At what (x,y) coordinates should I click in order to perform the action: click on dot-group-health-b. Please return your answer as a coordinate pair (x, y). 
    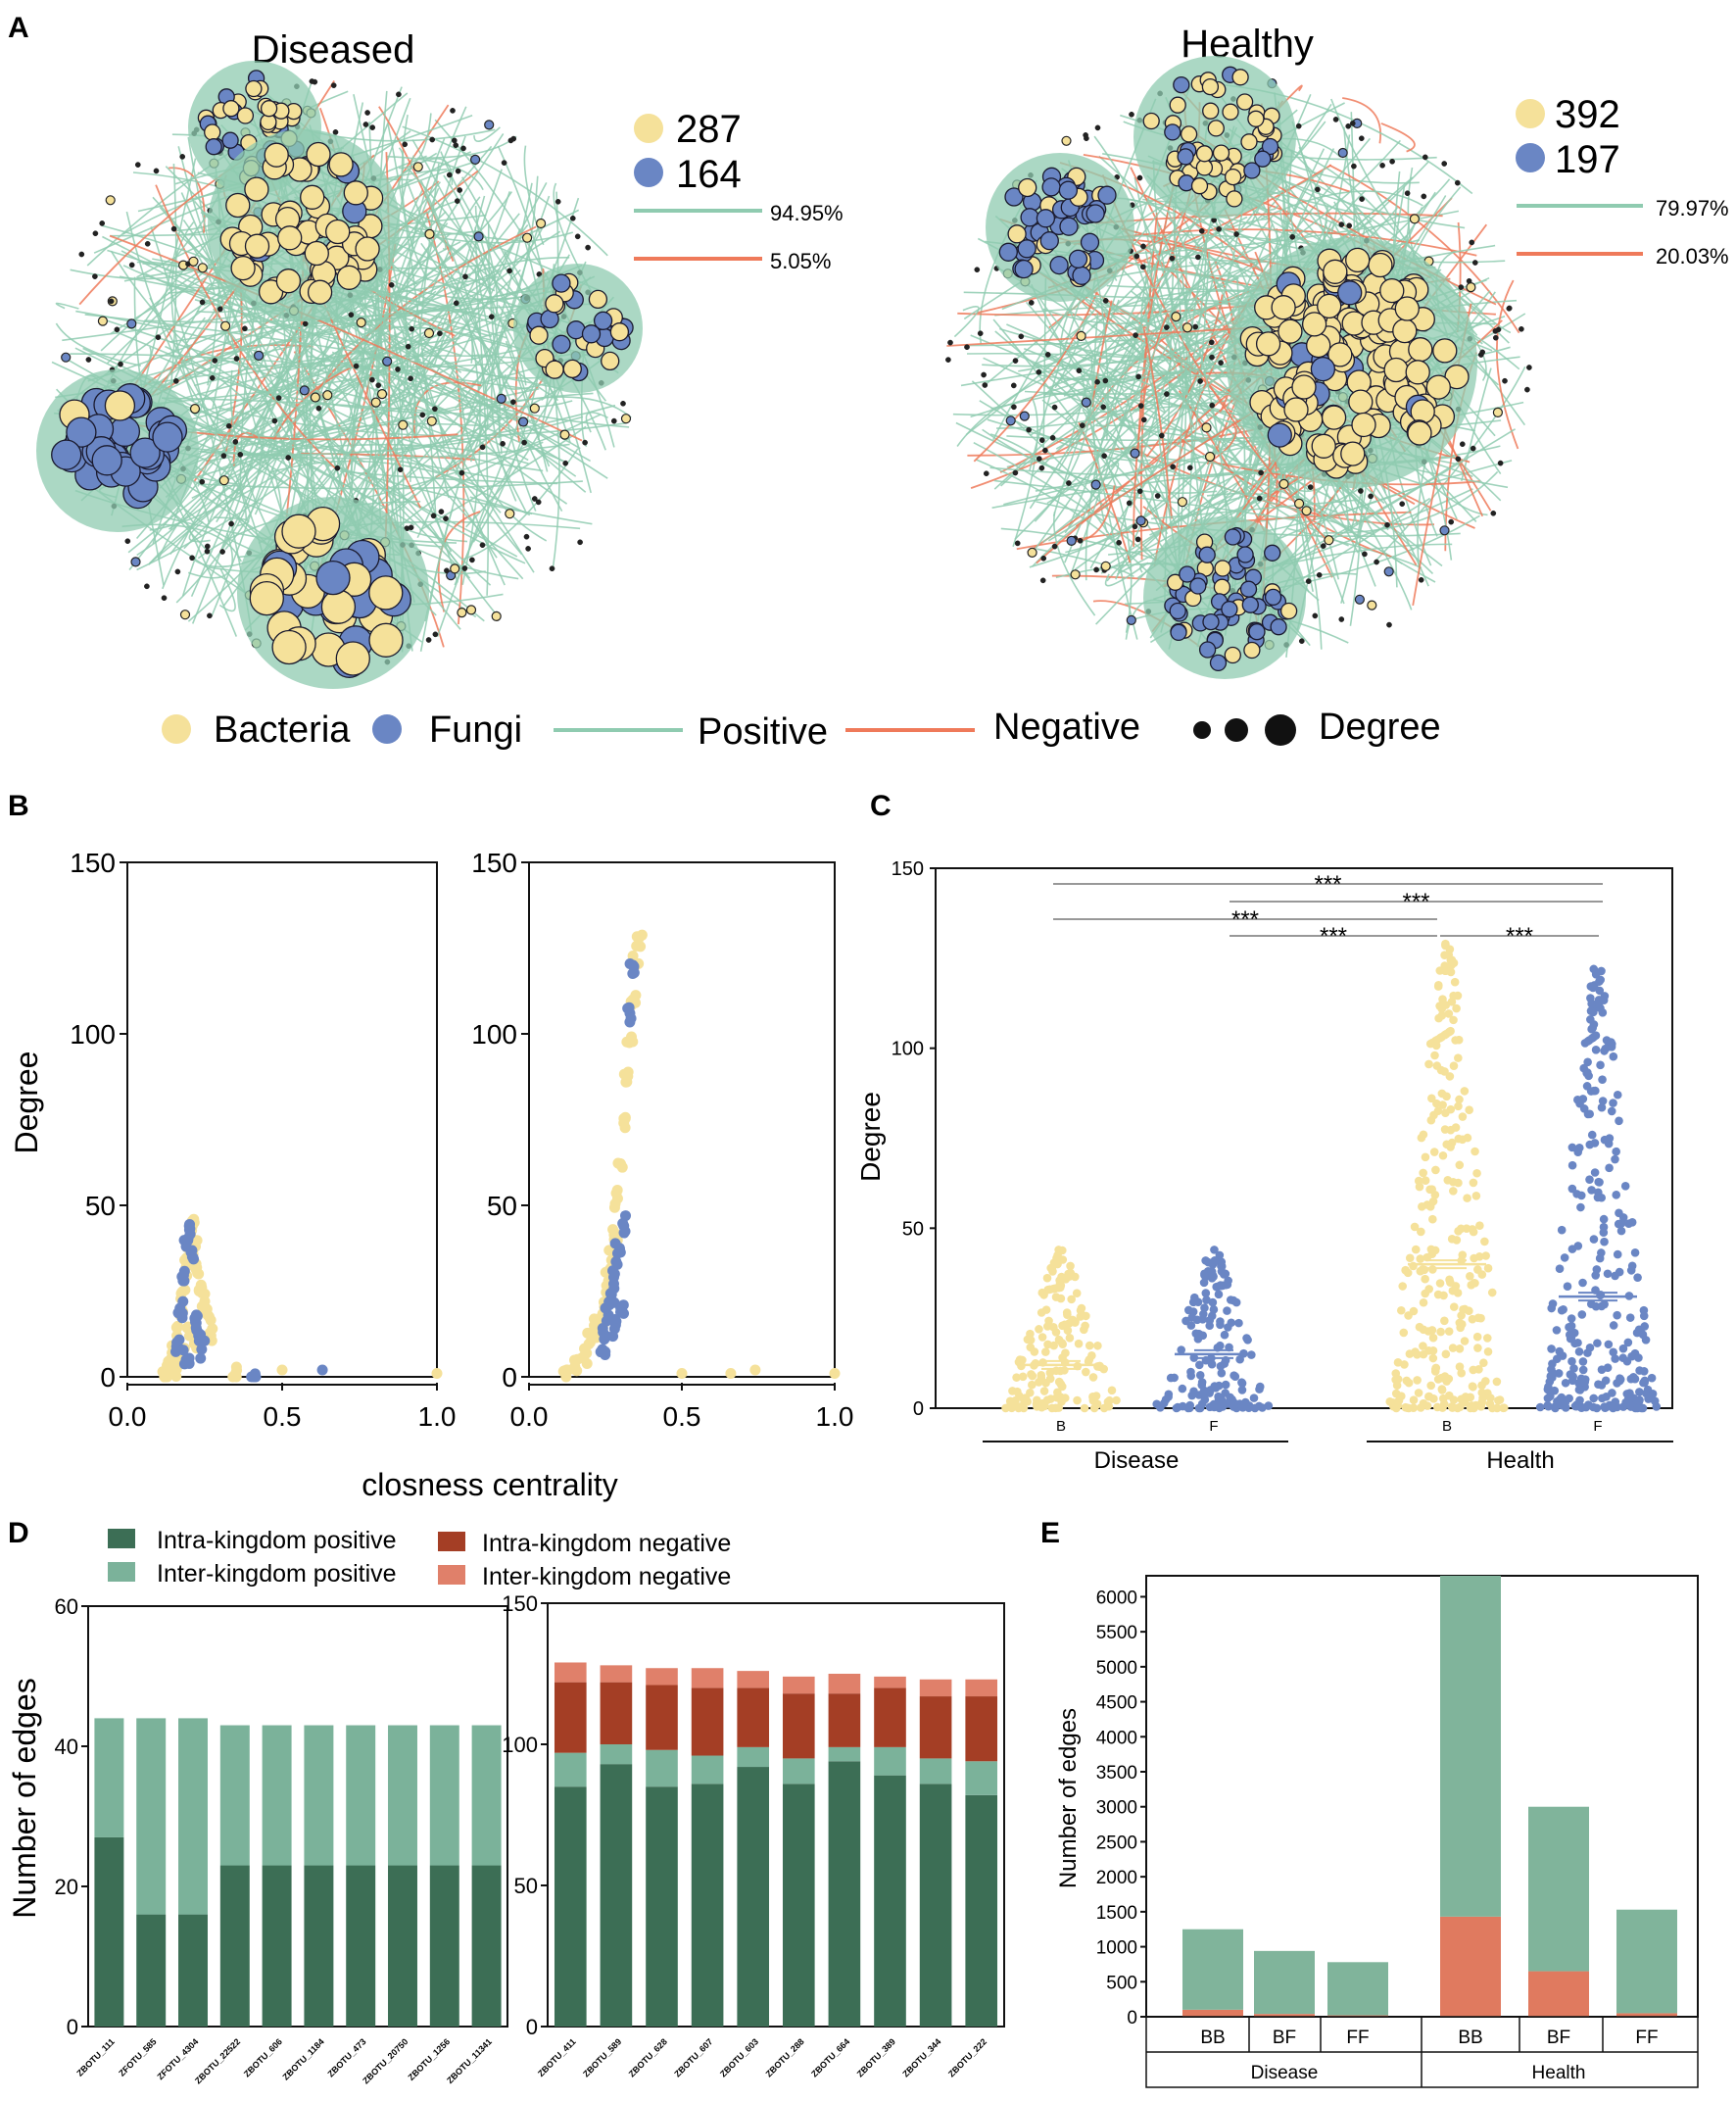
    Looking at the image, I should click on (1447, 1176).